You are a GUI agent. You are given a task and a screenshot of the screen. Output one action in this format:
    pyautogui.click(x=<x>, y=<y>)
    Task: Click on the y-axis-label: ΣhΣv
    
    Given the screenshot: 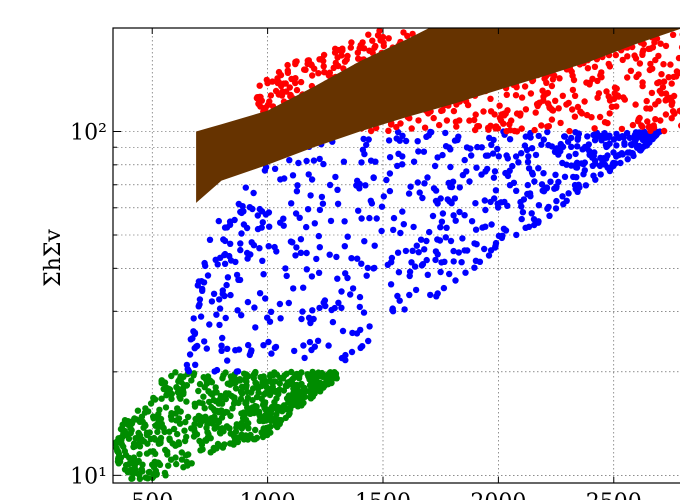 What is the action you would take?
    pyautogui.click(x=53, y=258)
    